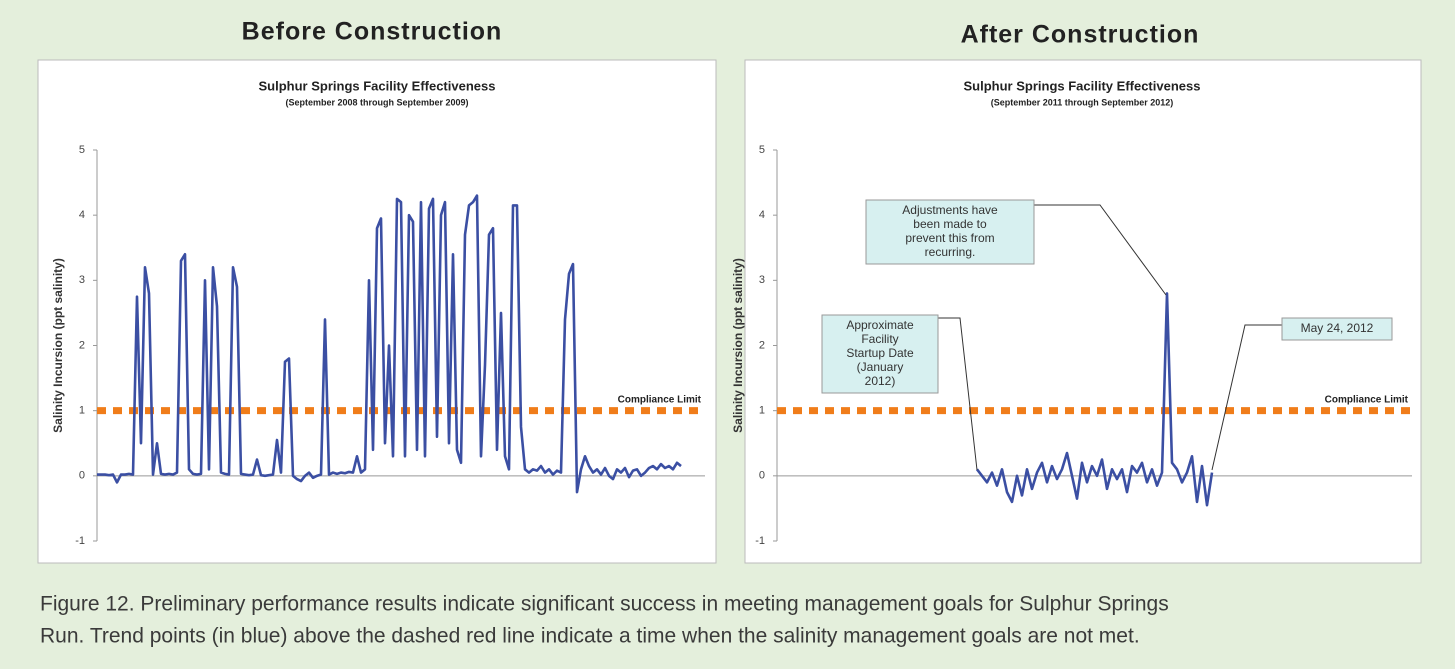  What do you see at coordinates (1082, 102) in the screenshot?
I see `chart-subtitle: (September 2011 through September 2012)` at bounding box center [1082, 102].